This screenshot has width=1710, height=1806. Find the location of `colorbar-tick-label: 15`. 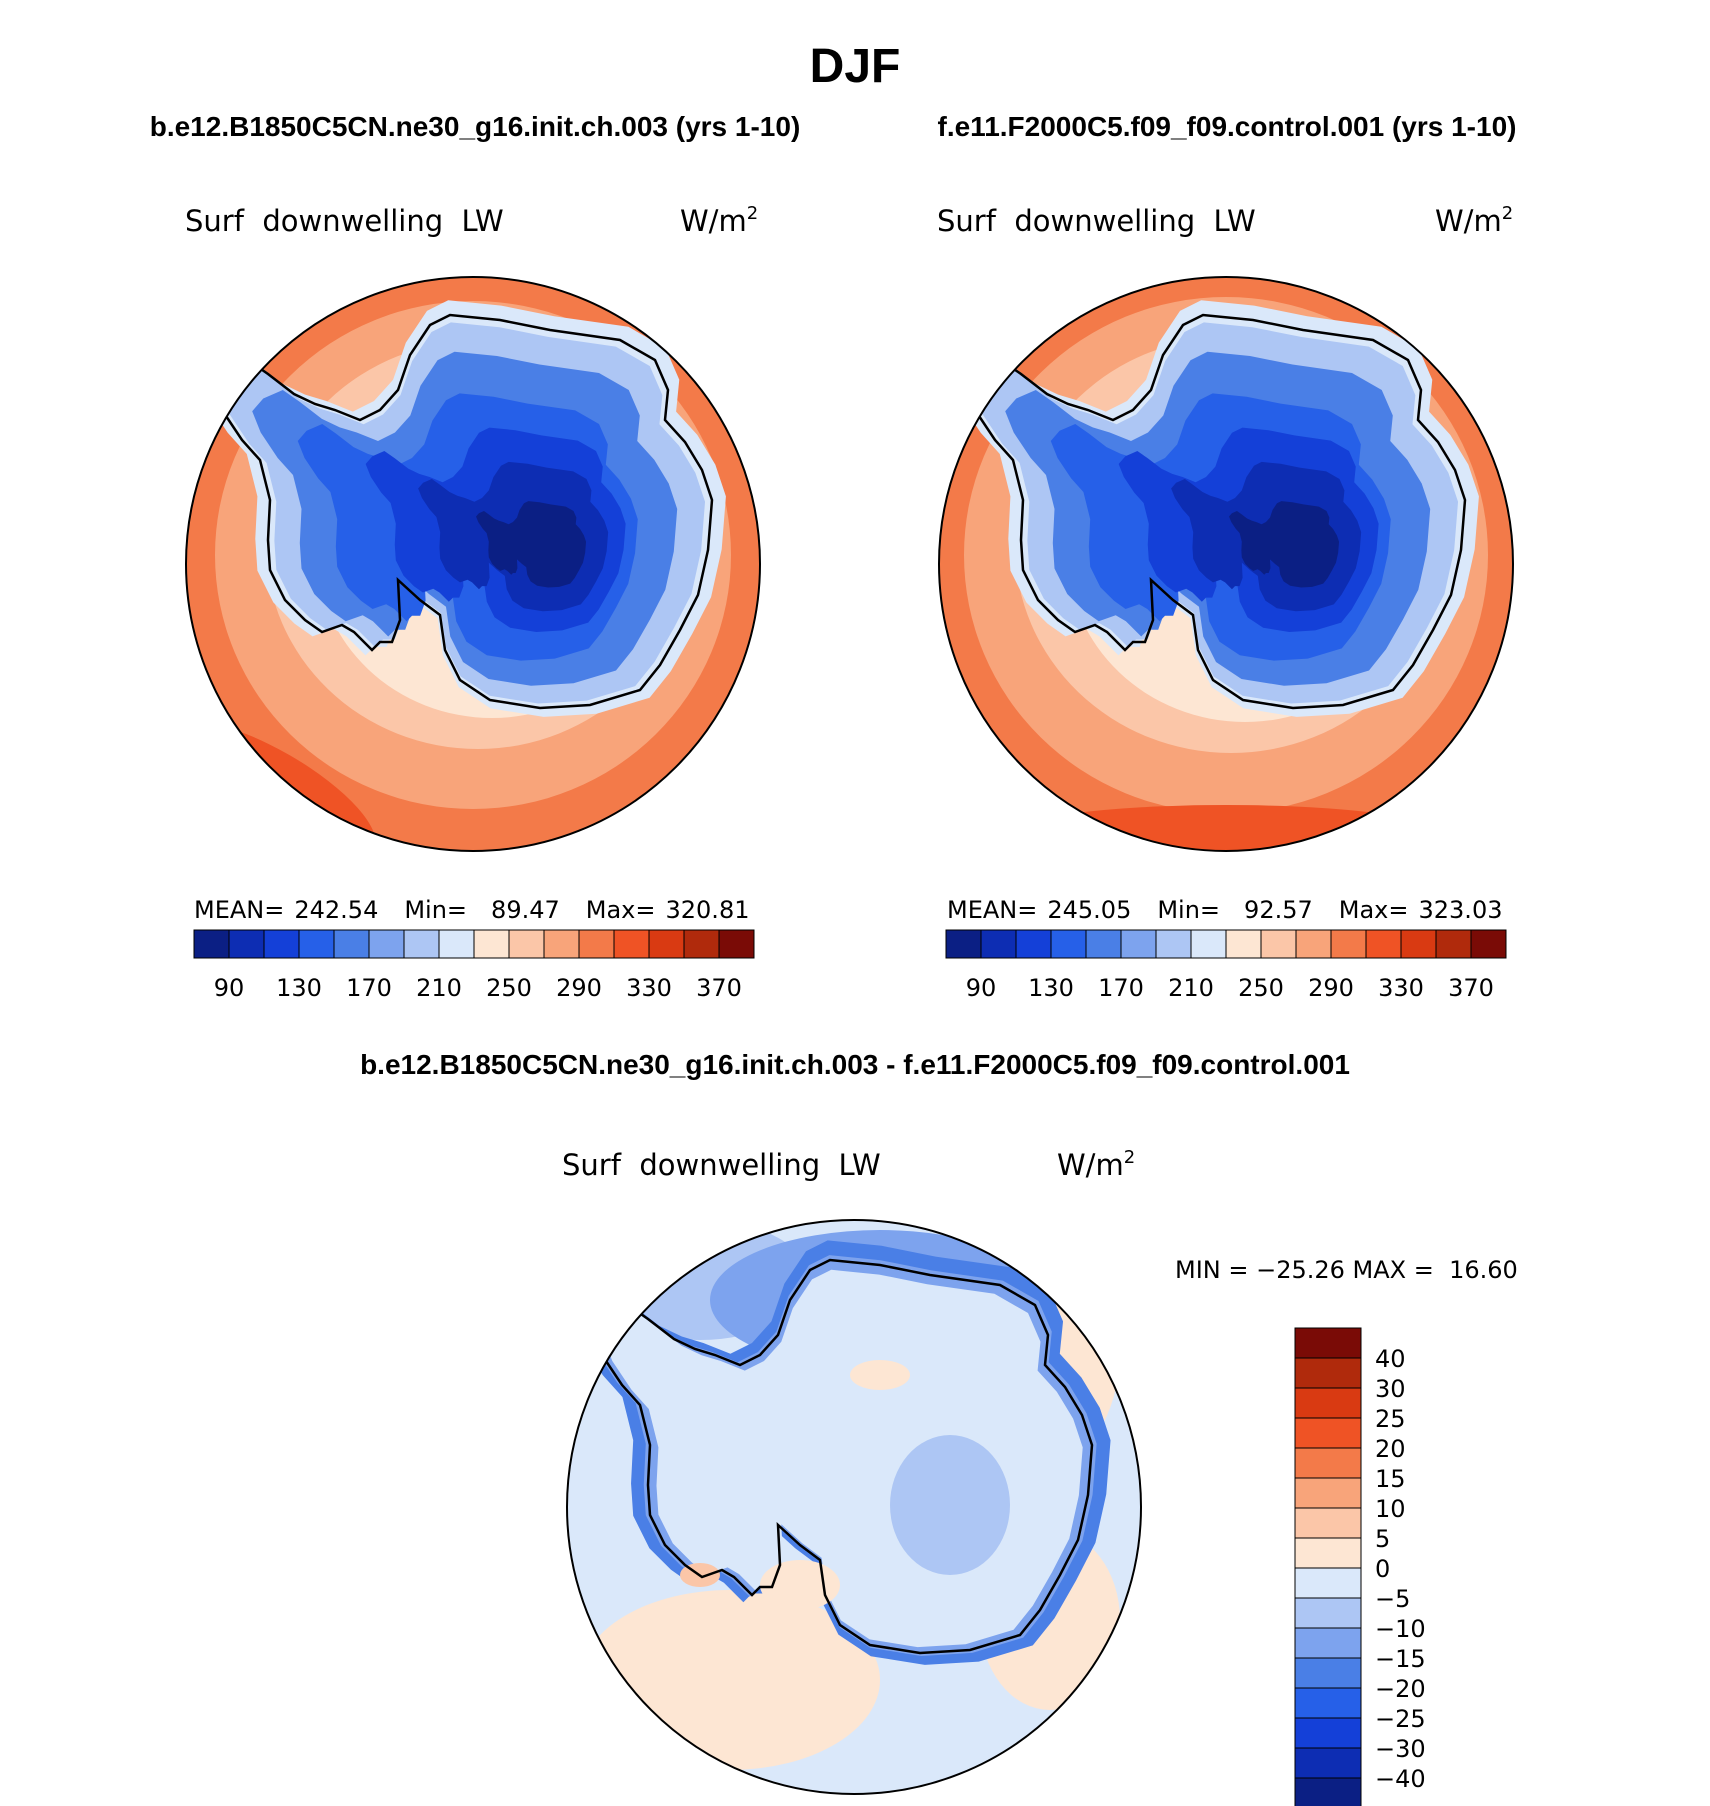

colorbar-tick-label: 15 is located at coordinates (1390, 1479).